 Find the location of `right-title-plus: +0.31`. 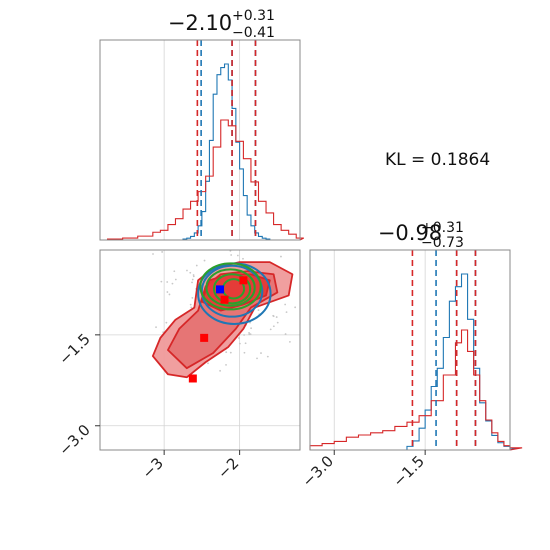

right-title-plus: +0.31 is located at coordinates (442, 228).